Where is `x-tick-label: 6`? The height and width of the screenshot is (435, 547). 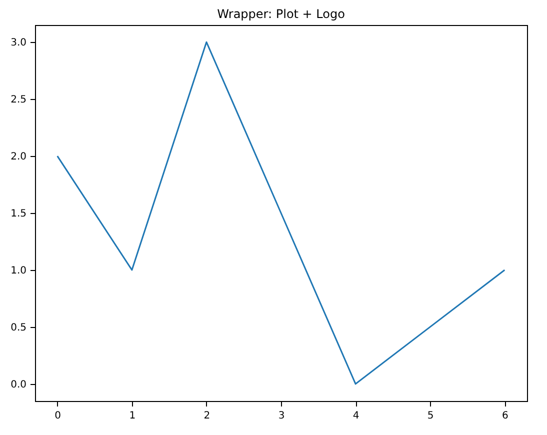
x-tick-label: 6 is located at coordinates (505, 416).